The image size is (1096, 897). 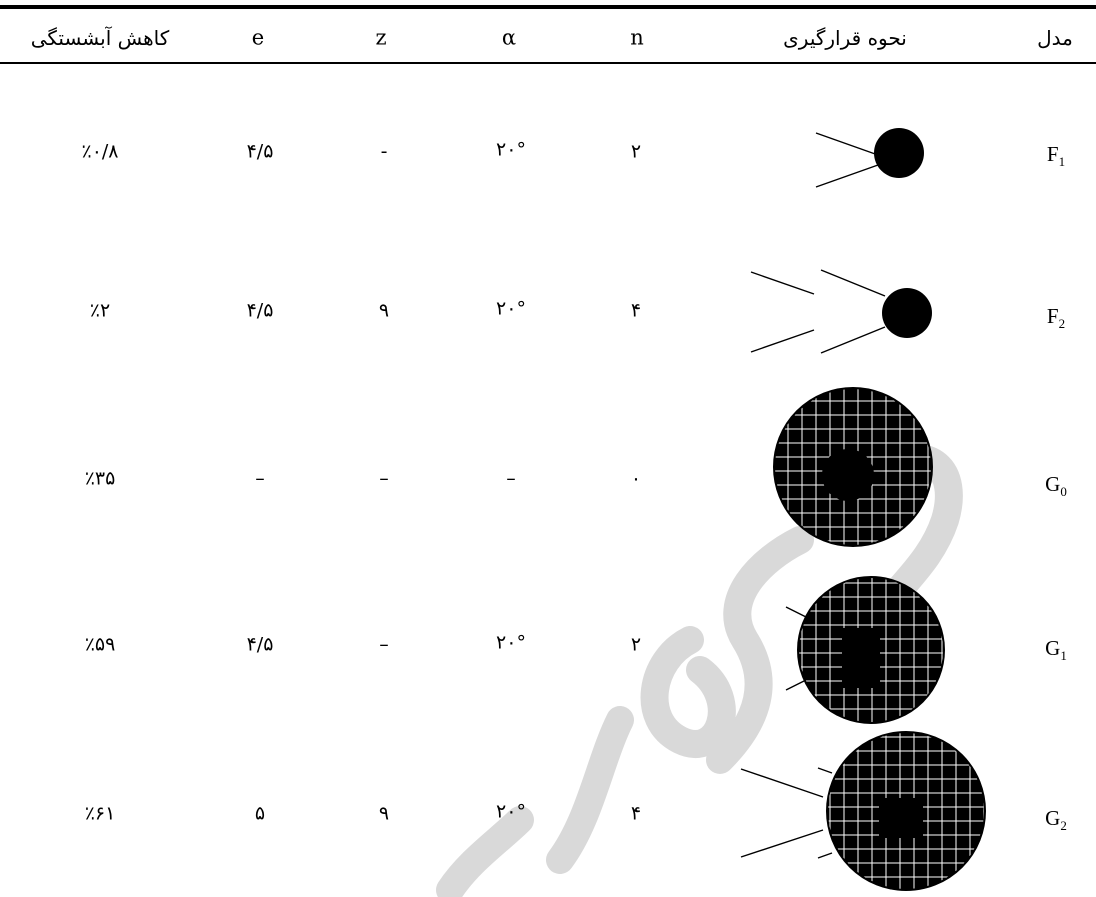 What do you see at coordinates (381, 37) in the screenshot?
I see `header-z: z` at bounding box center [381, 37].